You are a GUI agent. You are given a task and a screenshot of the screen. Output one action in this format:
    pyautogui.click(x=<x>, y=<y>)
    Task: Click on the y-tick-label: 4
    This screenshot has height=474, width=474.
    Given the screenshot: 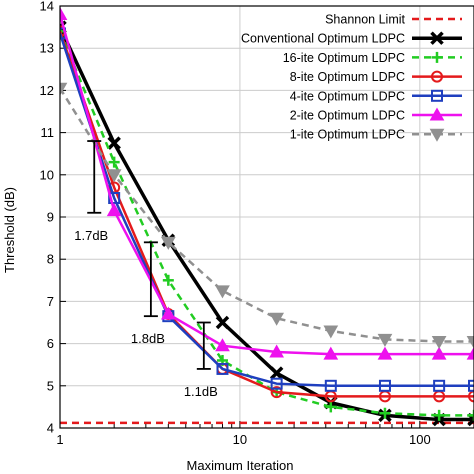 What is the action you would take?
    pyautogui.click(x=50, y=428)
    